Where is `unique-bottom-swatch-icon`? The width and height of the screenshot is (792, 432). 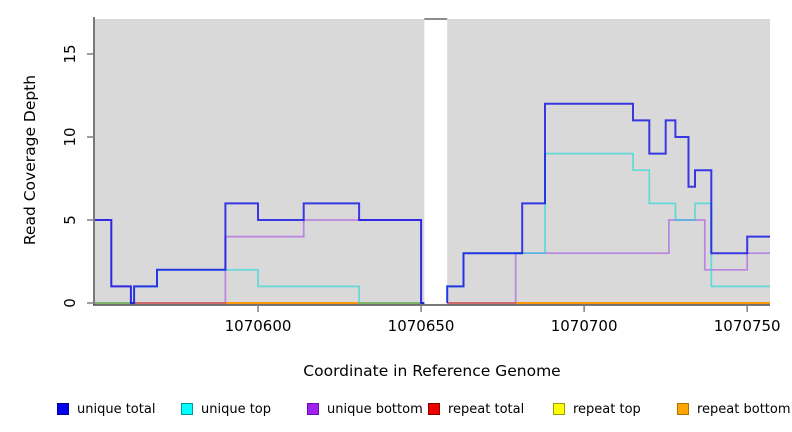 unique-bottom-swatch-icon is located at coordinates (313, 409).